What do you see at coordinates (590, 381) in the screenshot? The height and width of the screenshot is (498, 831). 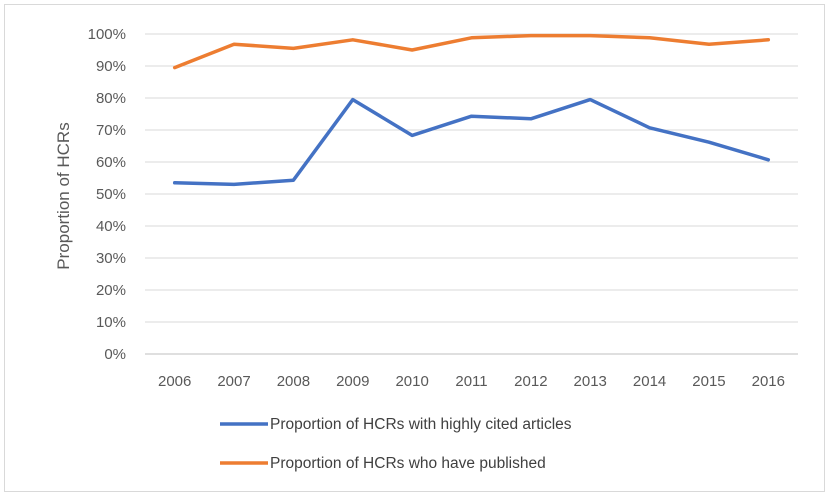 I see `x-tick-label: 2013` at bounding box center [590, 381].